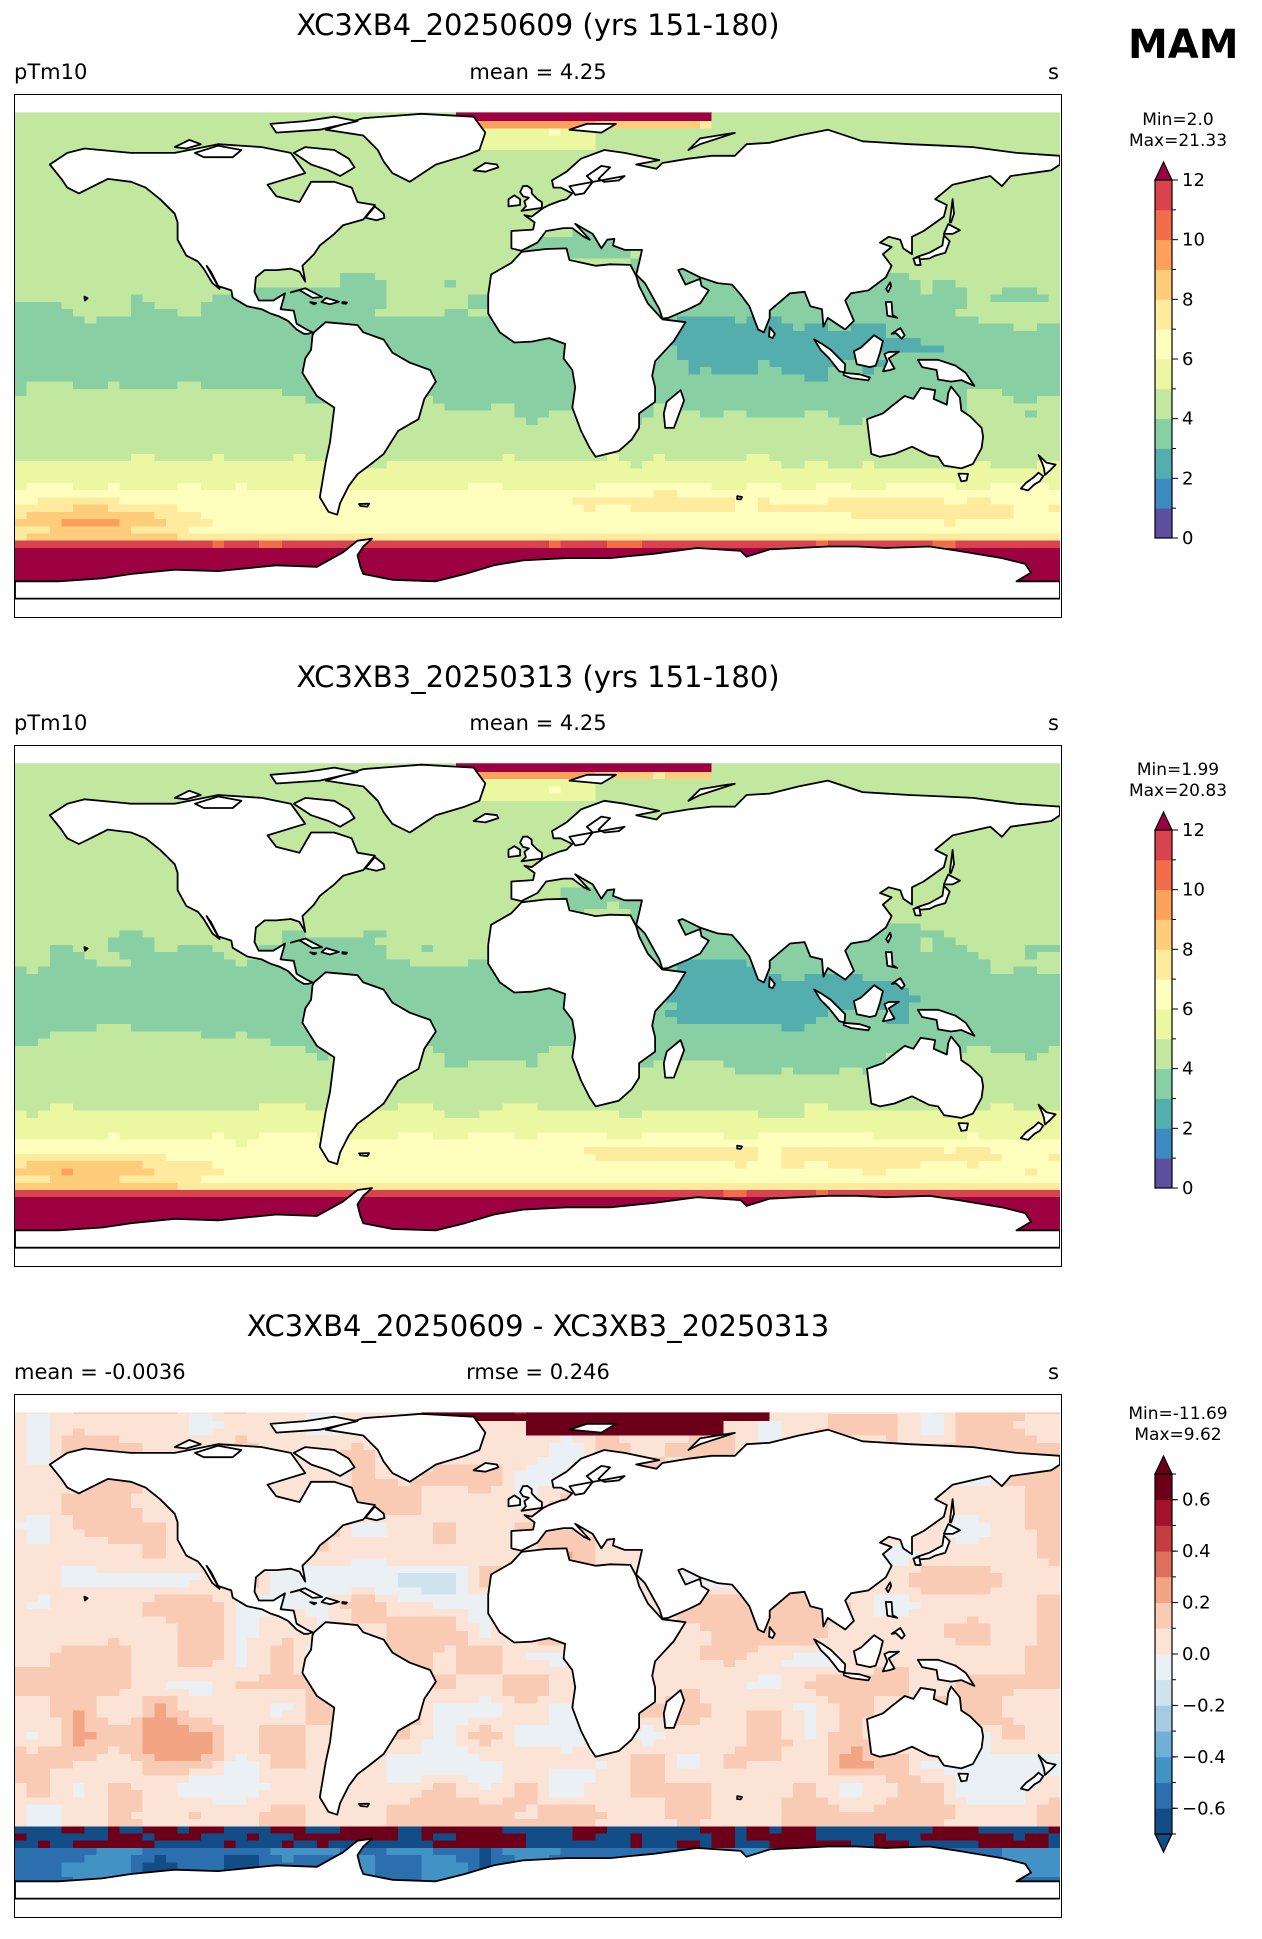 The height and width of the screenshot is (1939, 1262). Describe the element at coordinates (187, 795) in the screenshot. I see `banks-island-landmass` at that location.